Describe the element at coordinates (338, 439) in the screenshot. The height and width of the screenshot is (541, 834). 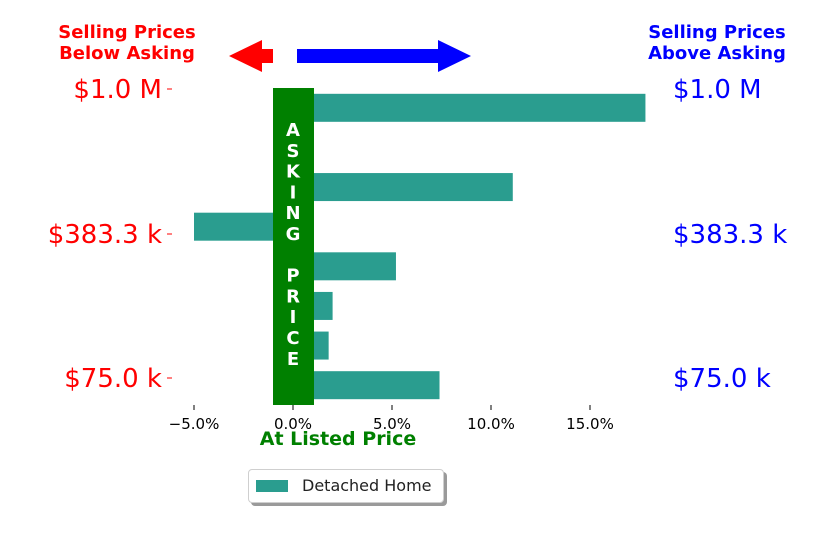
I see `x-axis-label: At Listed Price` at that location.